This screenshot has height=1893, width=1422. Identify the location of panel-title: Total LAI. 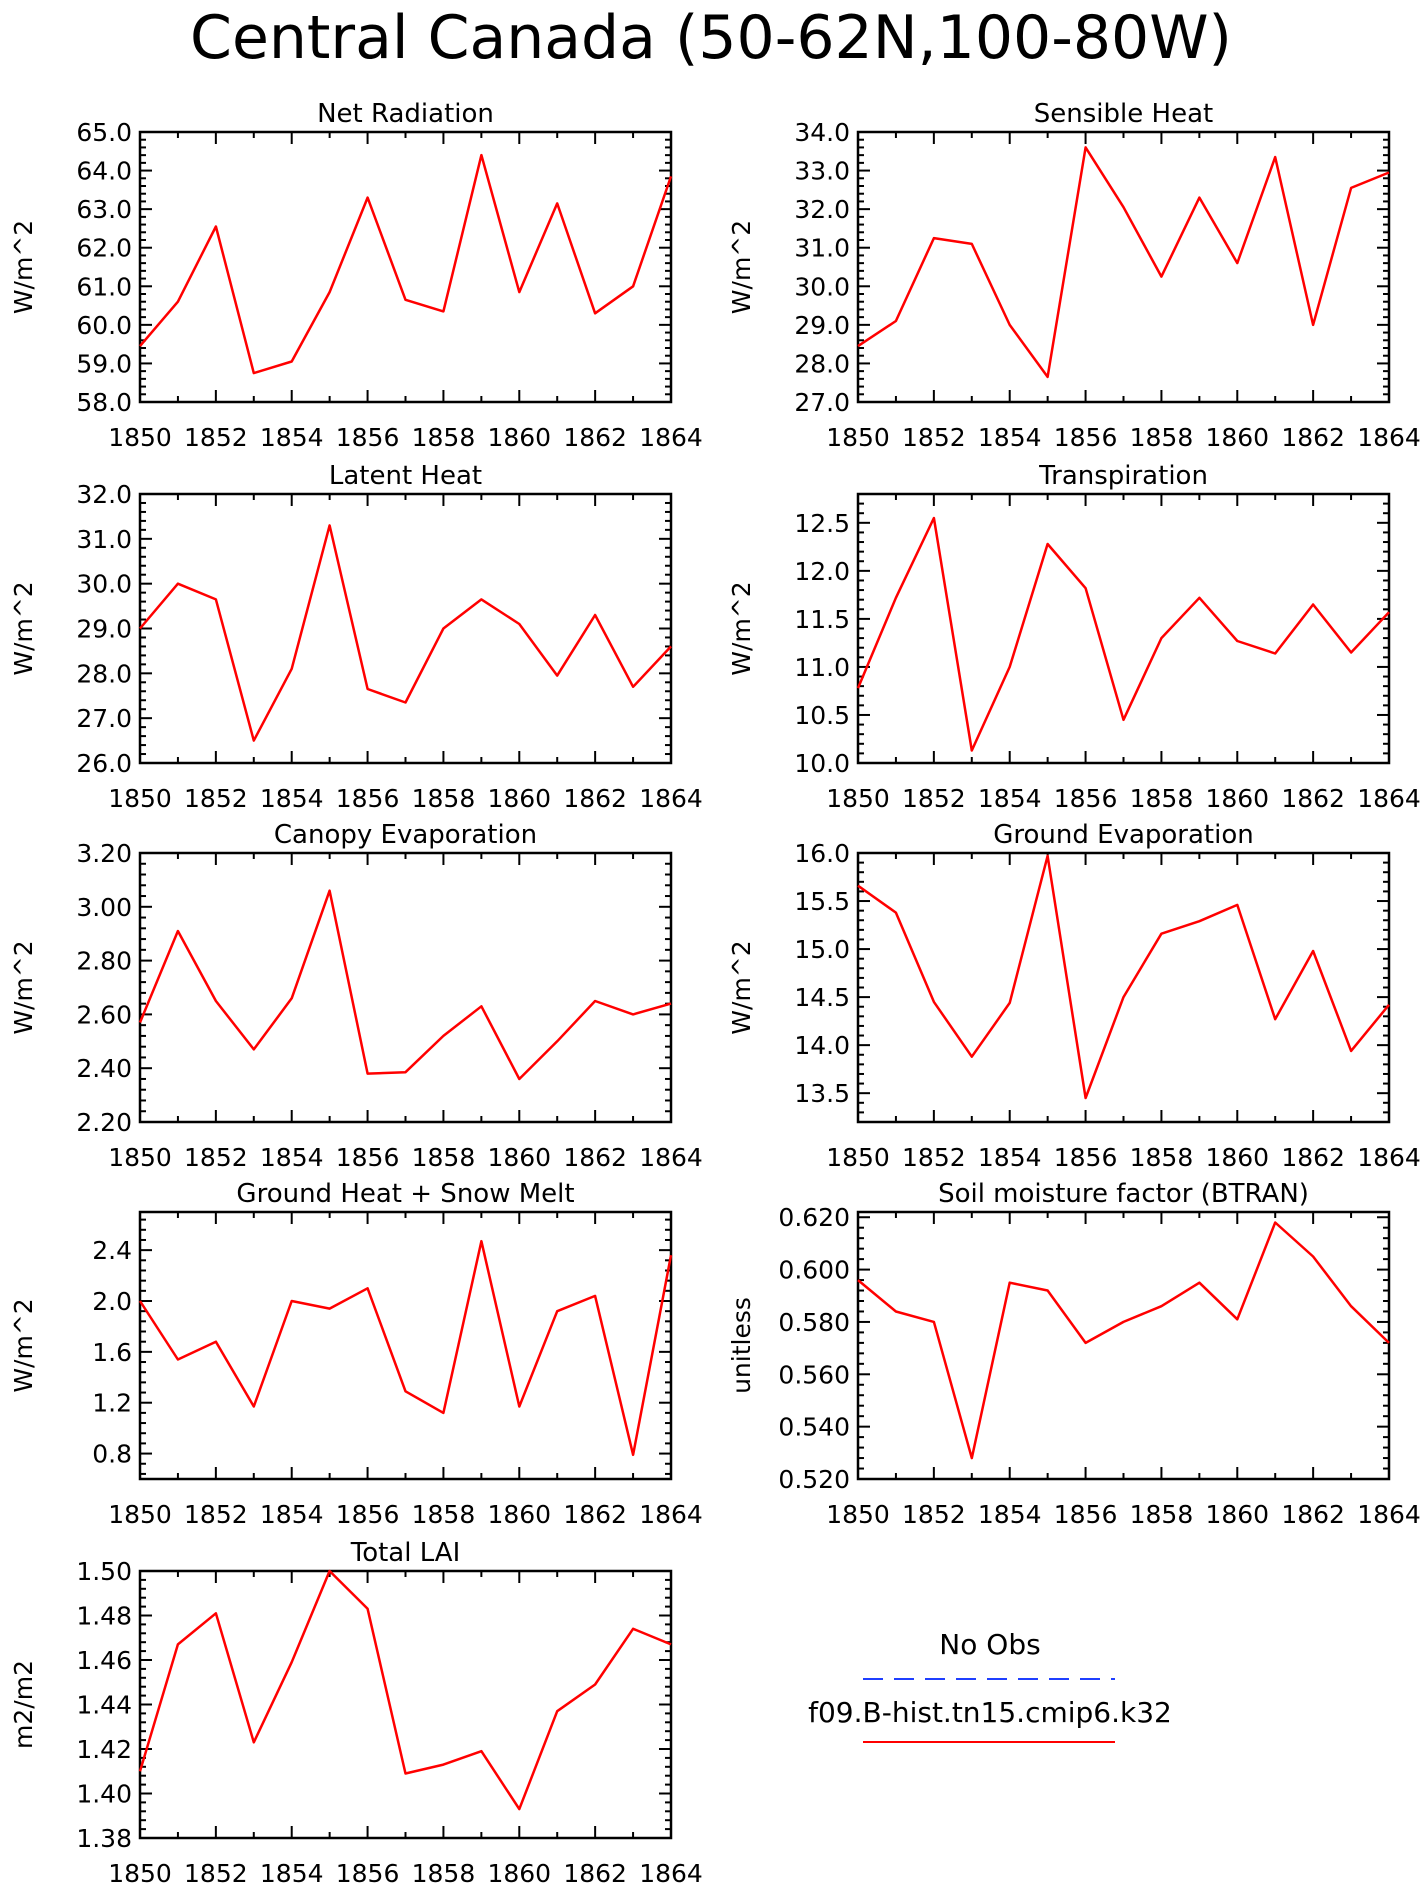
(405, 1553).